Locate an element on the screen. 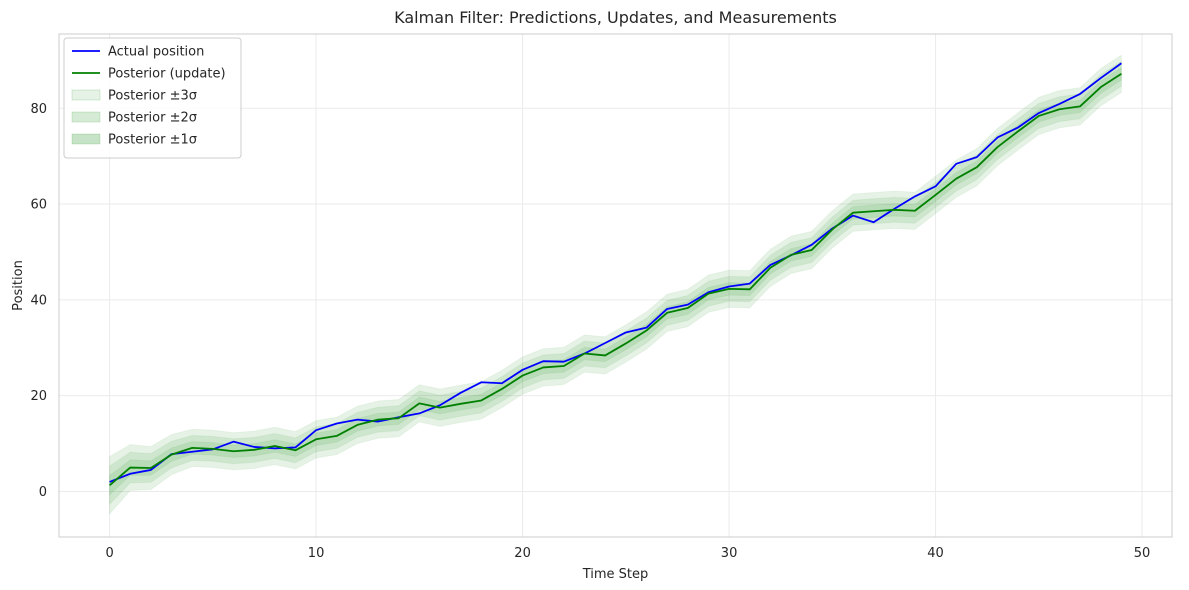  x-tick-label: 30 is located at coordinates (729, 553).